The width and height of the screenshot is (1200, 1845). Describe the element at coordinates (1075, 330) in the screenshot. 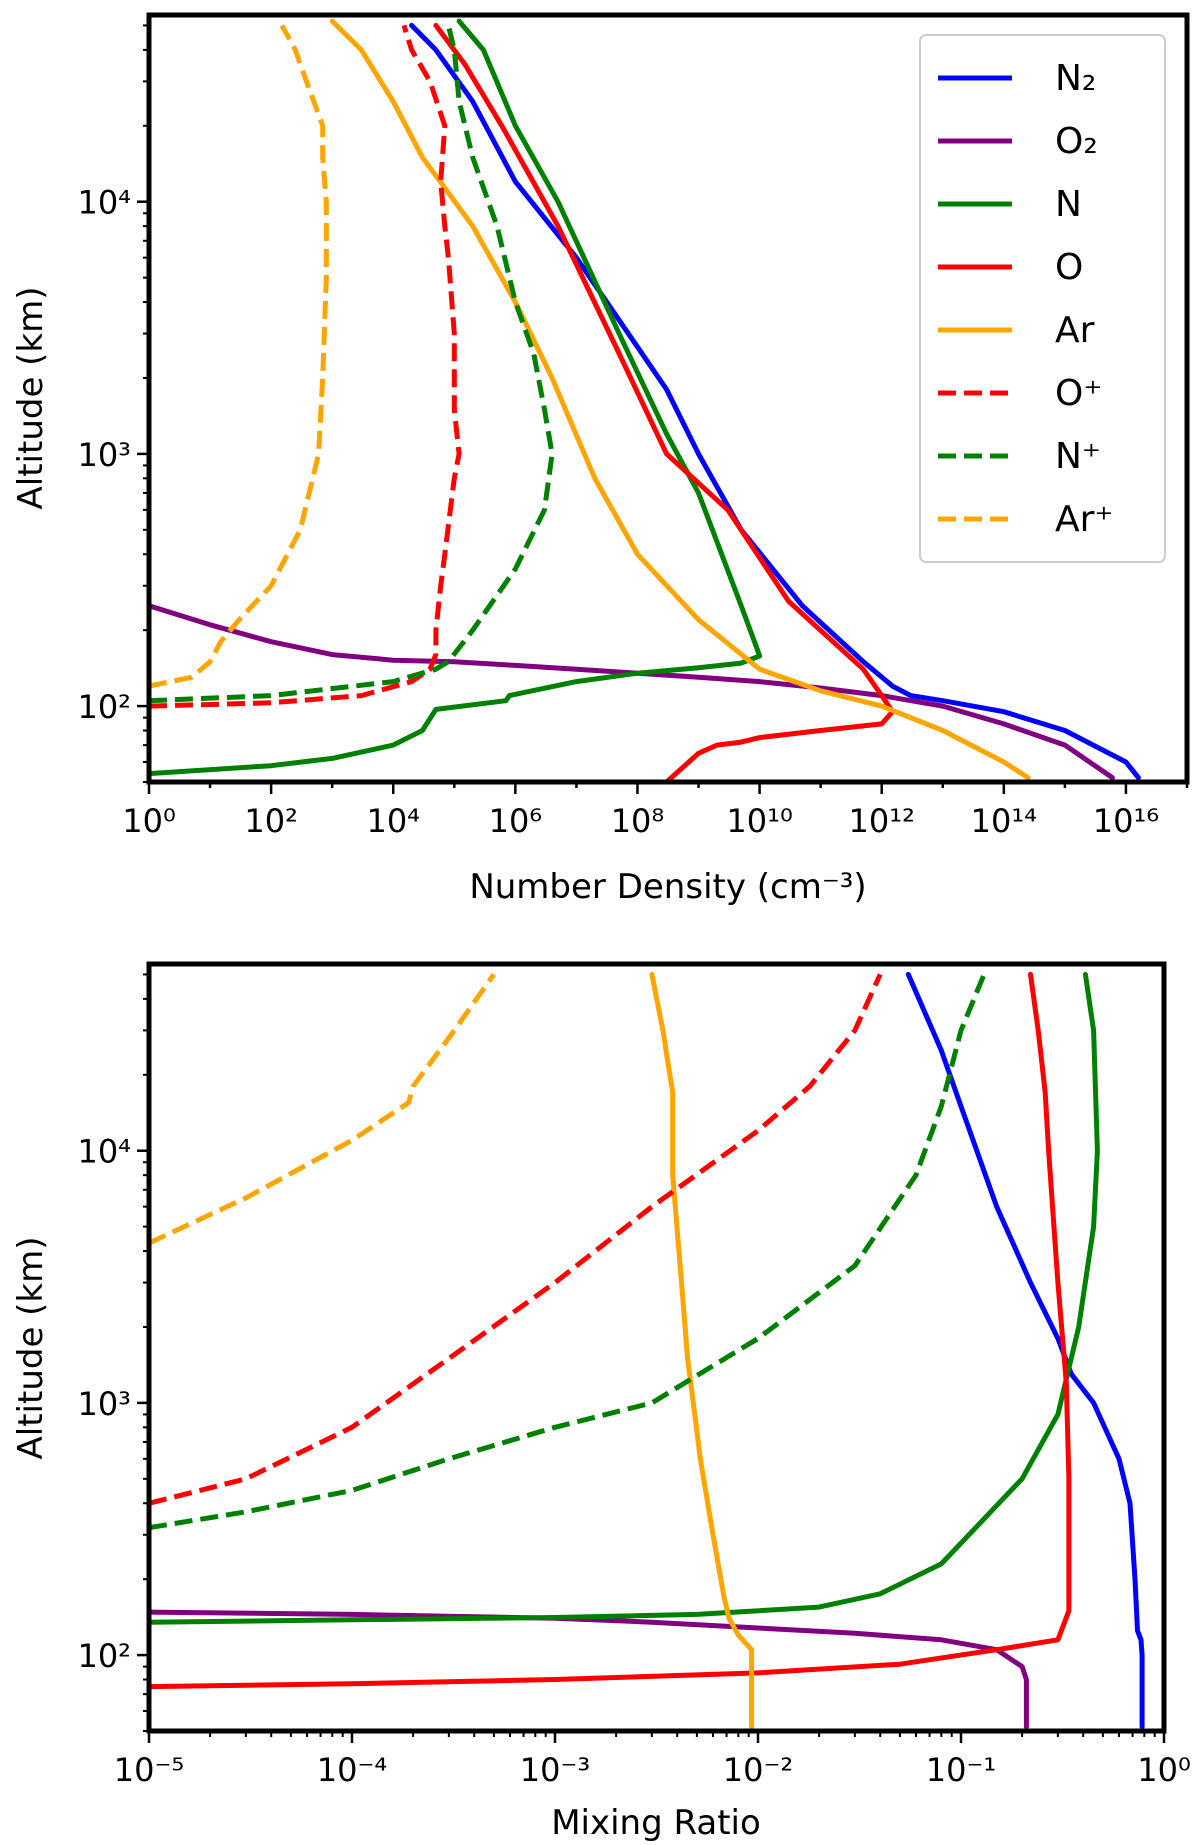

I see `legend-label: Ar` at that location.